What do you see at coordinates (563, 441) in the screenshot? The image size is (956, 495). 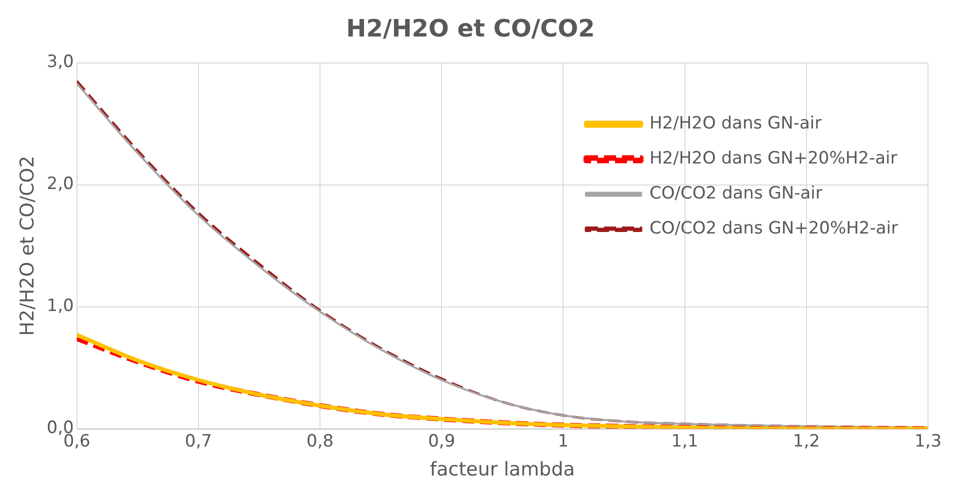 I see `x-tick-label: 1` at bounding box center [563, 441].